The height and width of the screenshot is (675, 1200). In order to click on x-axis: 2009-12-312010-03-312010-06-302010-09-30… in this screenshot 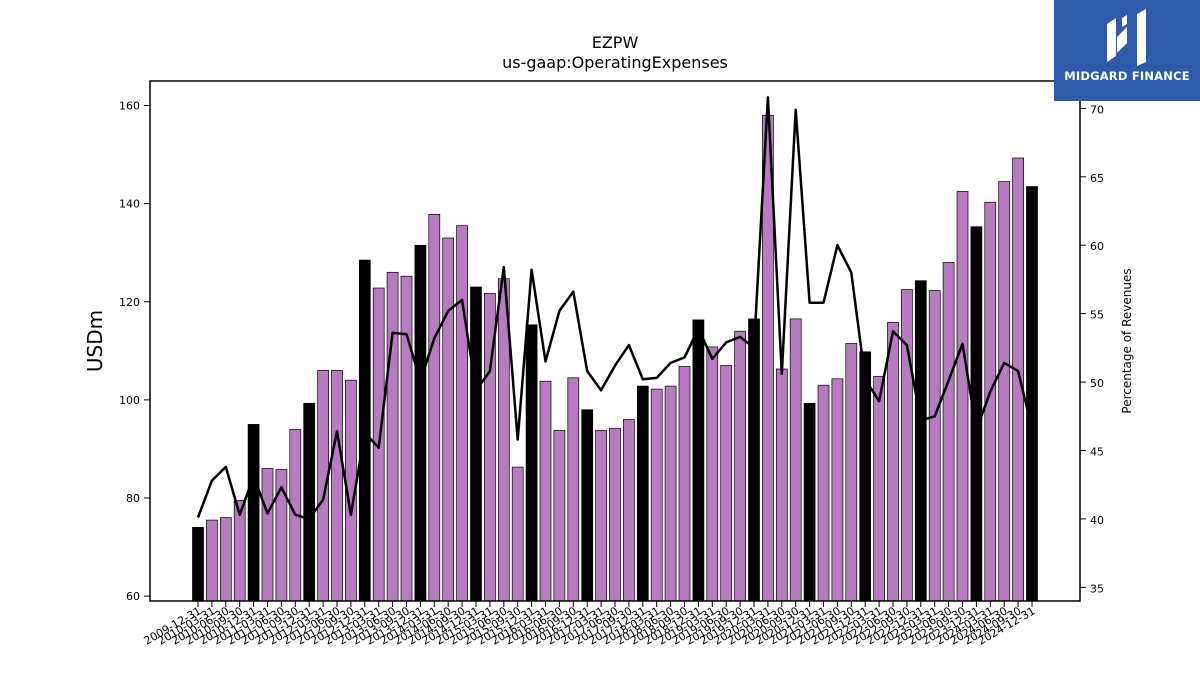, I will do `click(590, 624)`.